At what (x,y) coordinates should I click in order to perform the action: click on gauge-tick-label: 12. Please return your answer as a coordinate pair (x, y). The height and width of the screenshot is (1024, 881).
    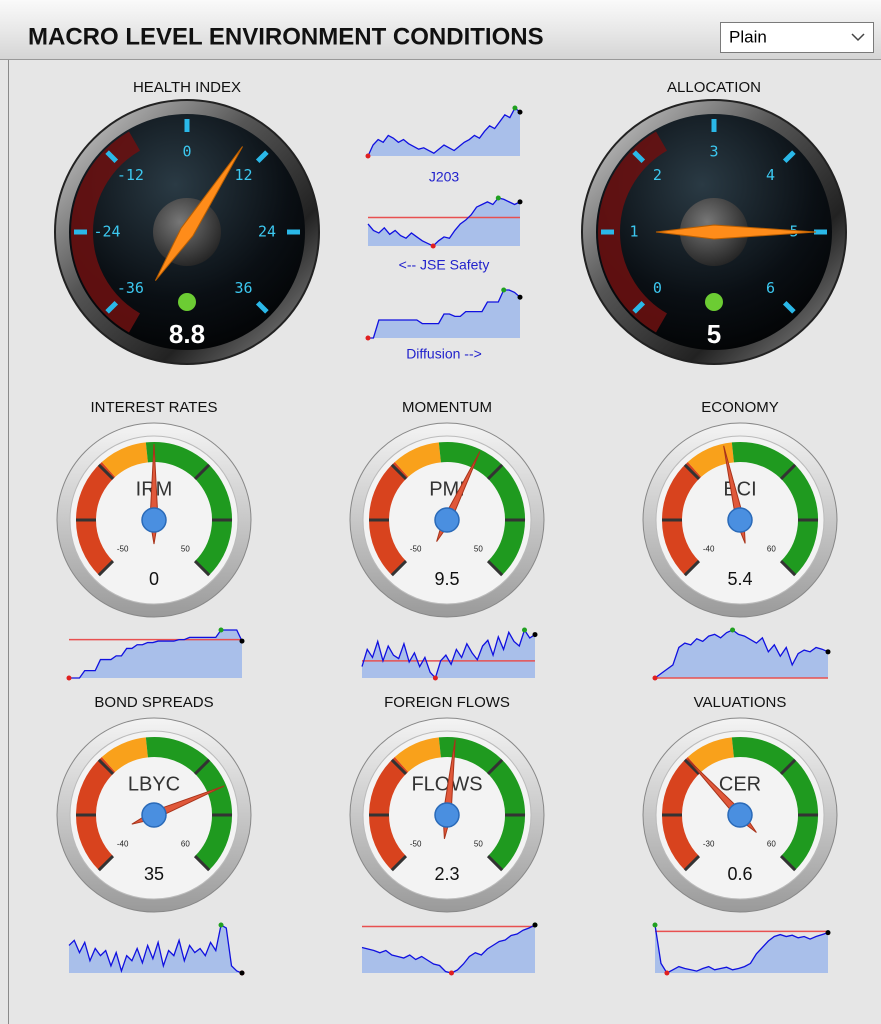
    Looking at the image, I should click on (244, 175).